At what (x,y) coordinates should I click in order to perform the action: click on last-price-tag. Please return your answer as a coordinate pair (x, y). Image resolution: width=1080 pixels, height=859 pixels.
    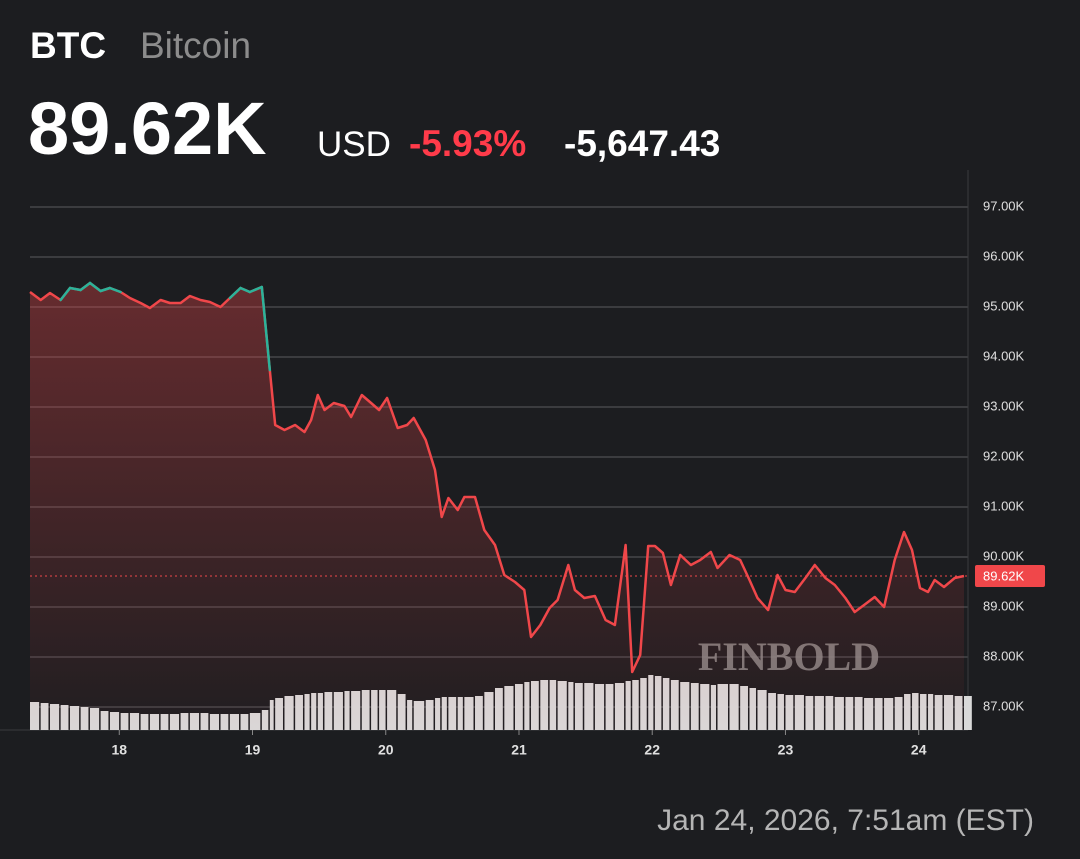
    Looking at the image, I should click on (1010, 576).